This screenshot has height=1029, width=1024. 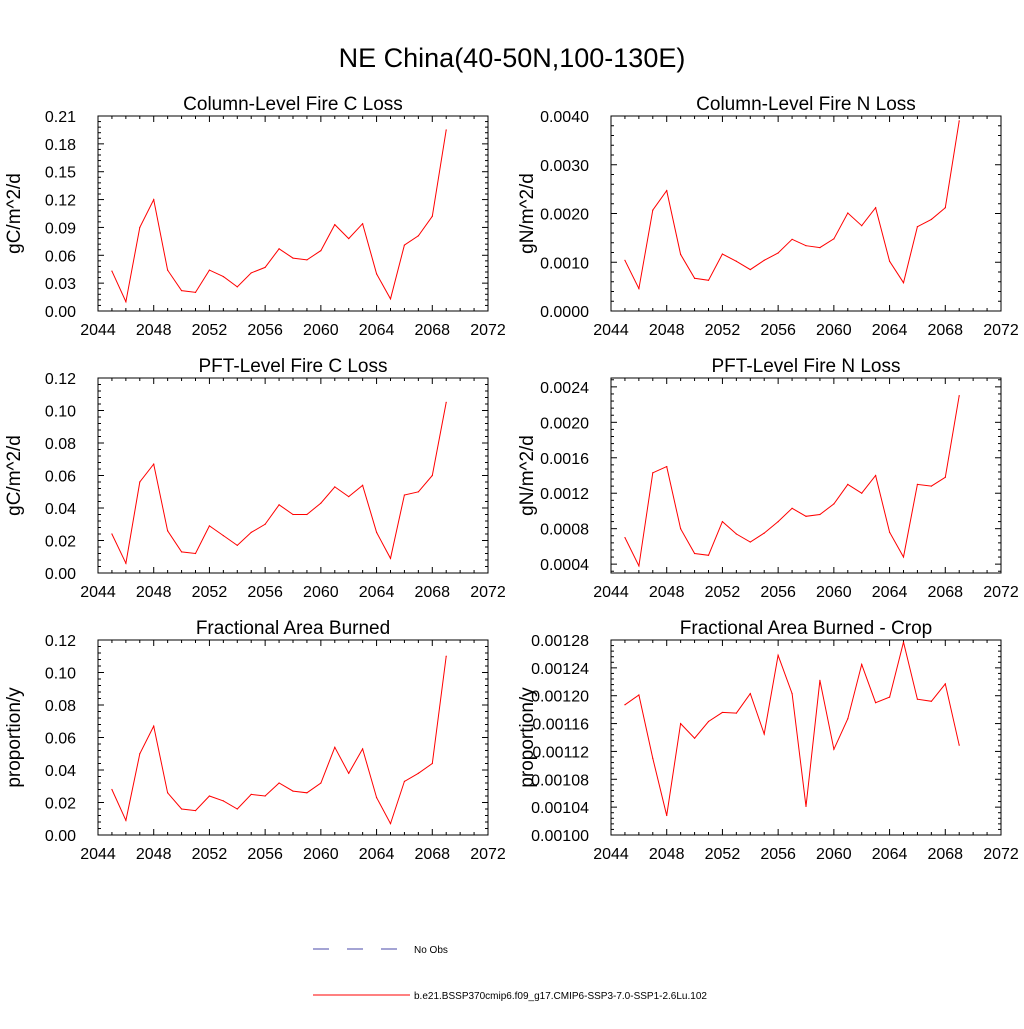 What do you see at coordinates (560, 752) in the screenshot?
I see `y-tick-label: 0.00112` at bounding box center [560, 752].